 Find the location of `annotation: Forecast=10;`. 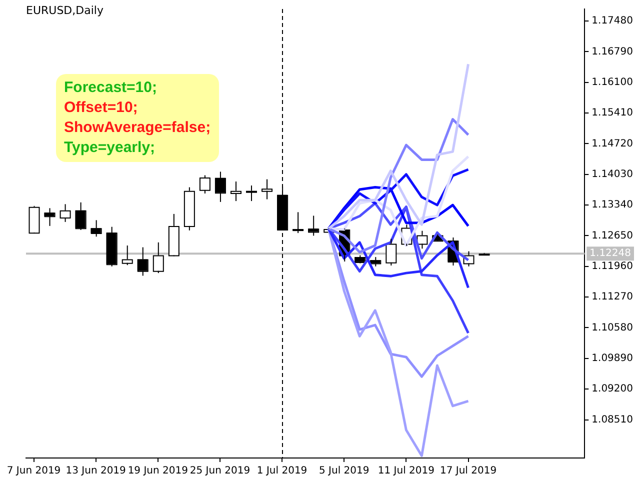

annotation: Forecast=10; is located at coordinates (111, 88).